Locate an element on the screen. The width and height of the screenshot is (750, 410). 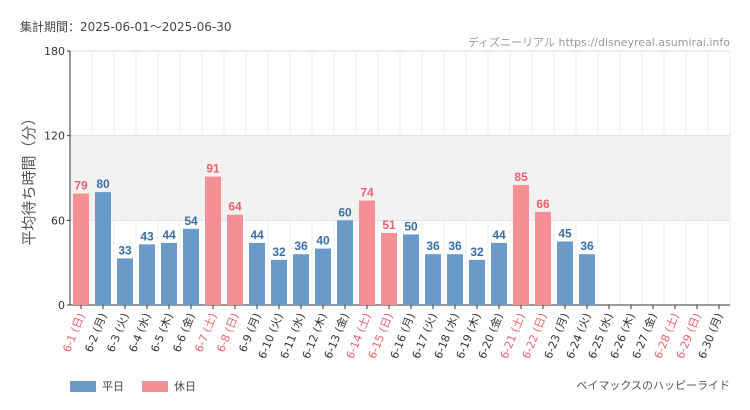
data-label: 43 is located at coordinates (147, 236).